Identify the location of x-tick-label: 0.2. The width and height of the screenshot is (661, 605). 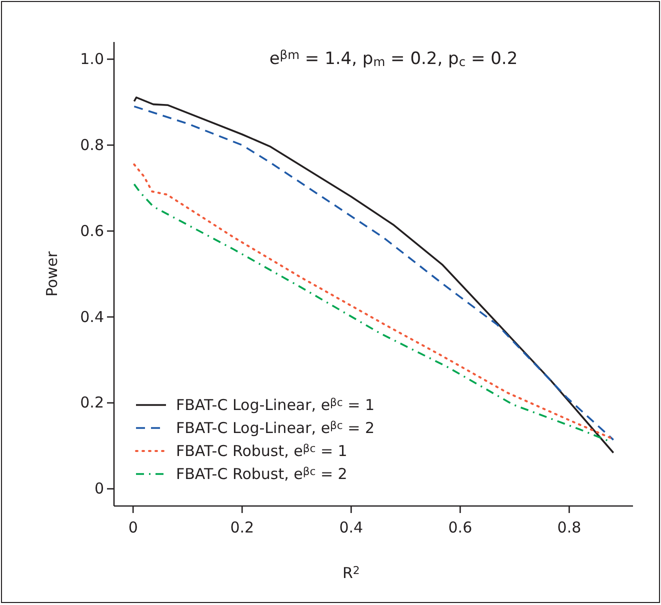
(242, 527).